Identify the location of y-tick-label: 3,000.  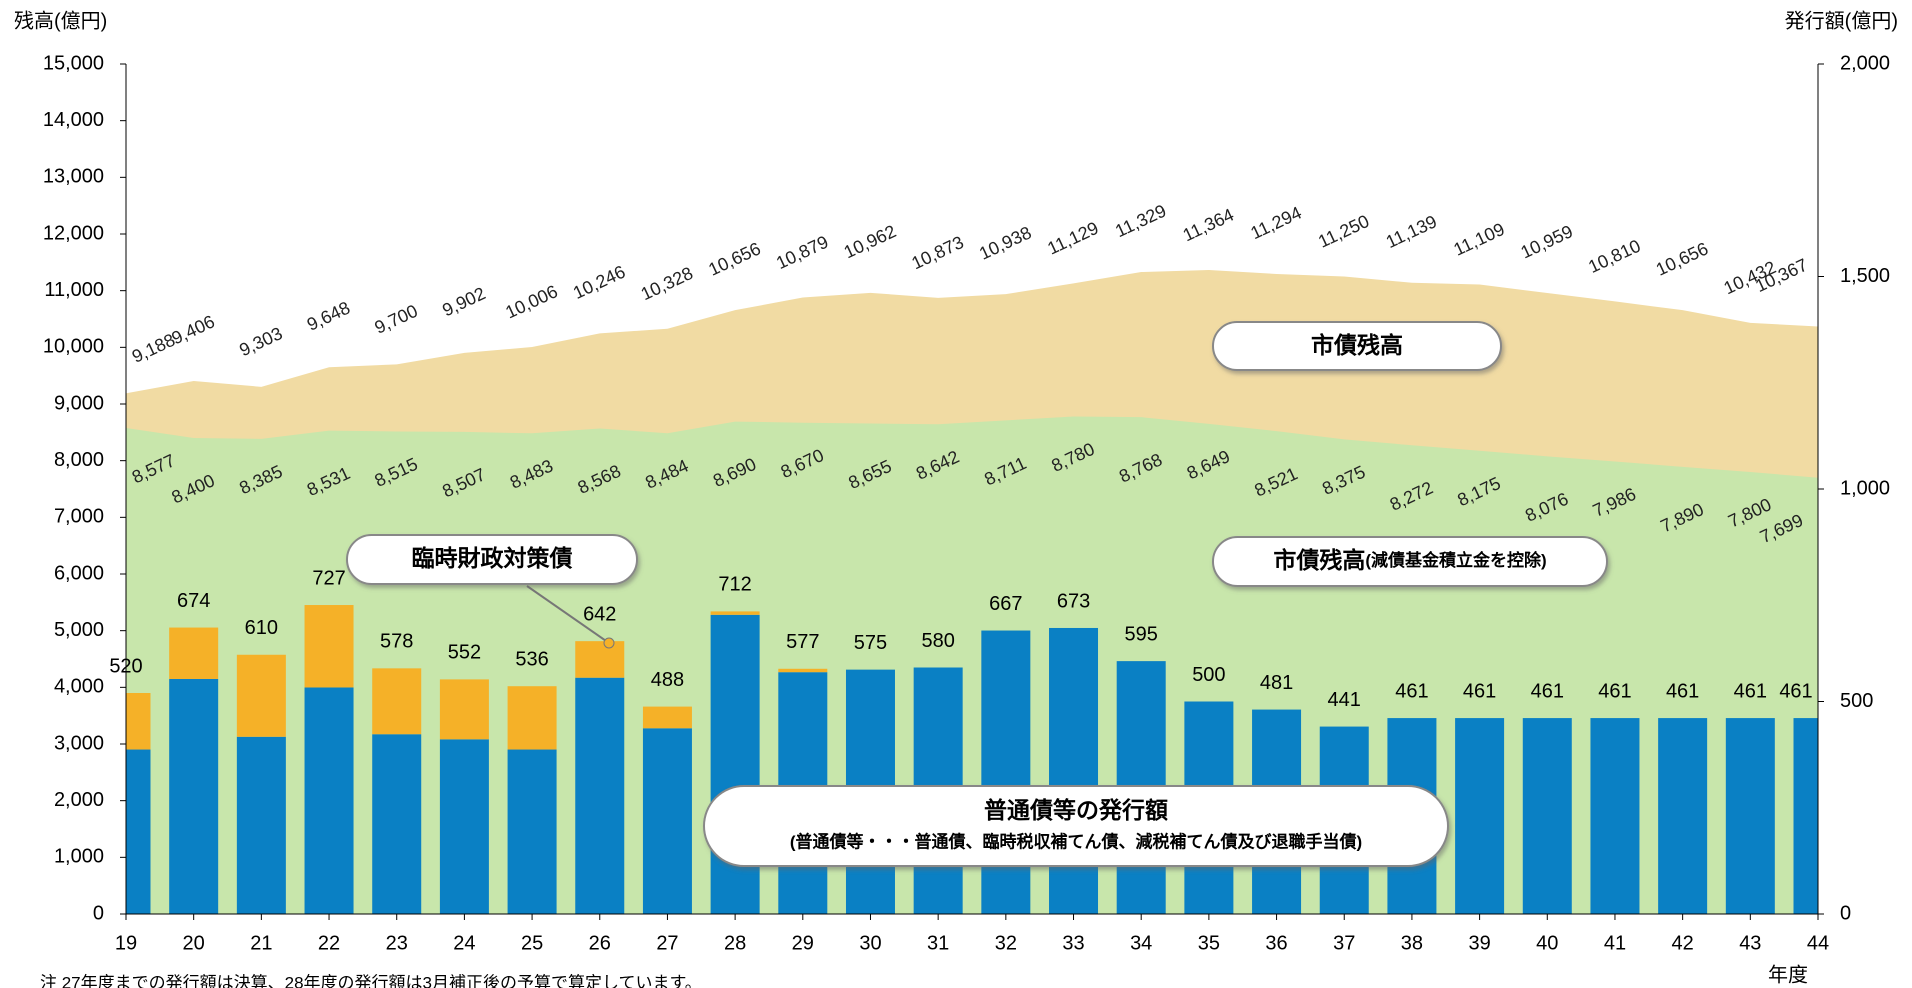
(79, 743).